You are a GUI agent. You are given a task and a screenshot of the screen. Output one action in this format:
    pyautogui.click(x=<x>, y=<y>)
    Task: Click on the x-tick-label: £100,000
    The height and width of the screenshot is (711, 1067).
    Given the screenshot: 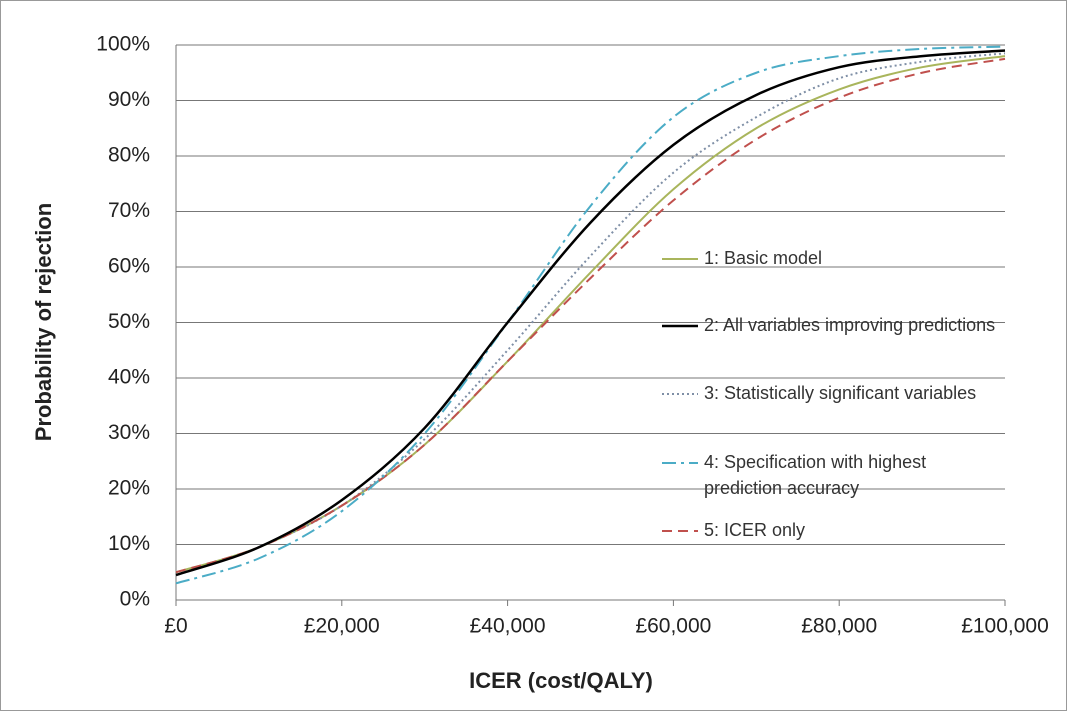 What is the action you would take?
    pyautogui.click(x=1005, y=626)
    